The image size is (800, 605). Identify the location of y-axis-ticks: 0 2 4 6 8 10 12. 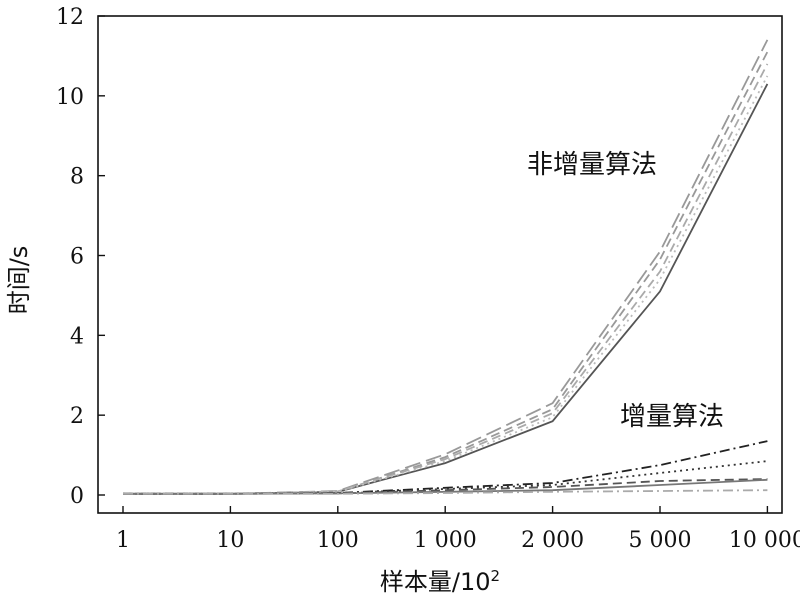
(80, 257).